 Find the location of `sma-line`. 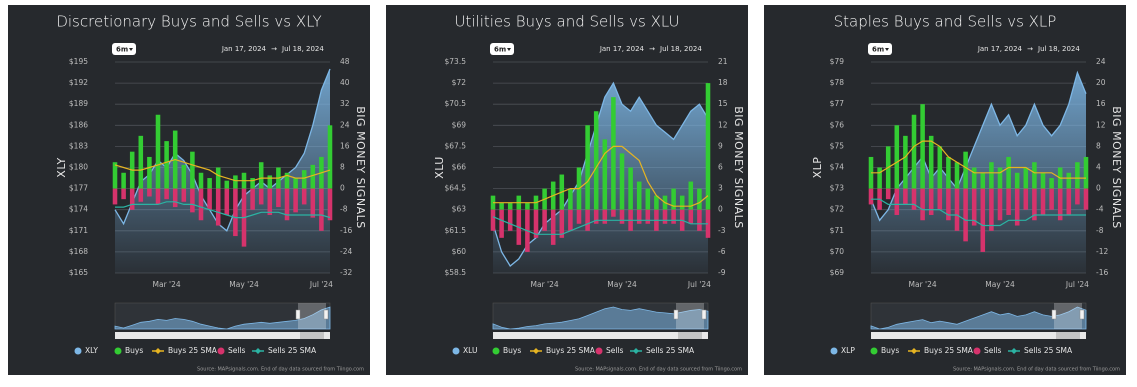

sma-line is located at coordinates (222, 170).